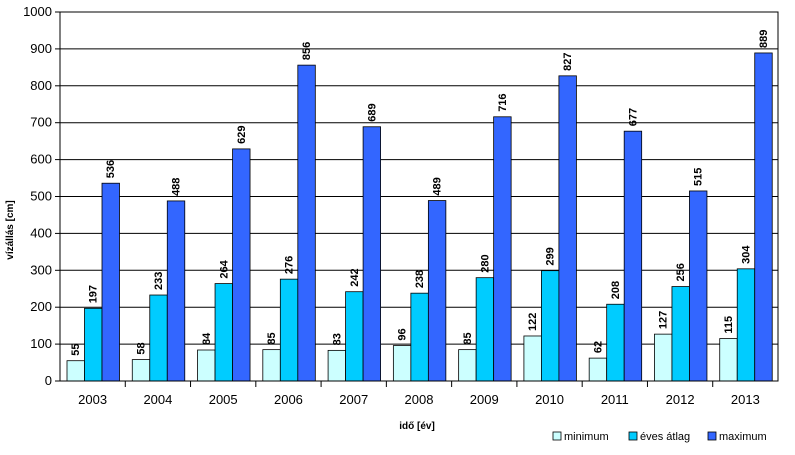 The height and width of the screenshot is (455, 795). Describe the element at coordinates (94, 294) in the screenshot. I see `data-label: 197` at that location.